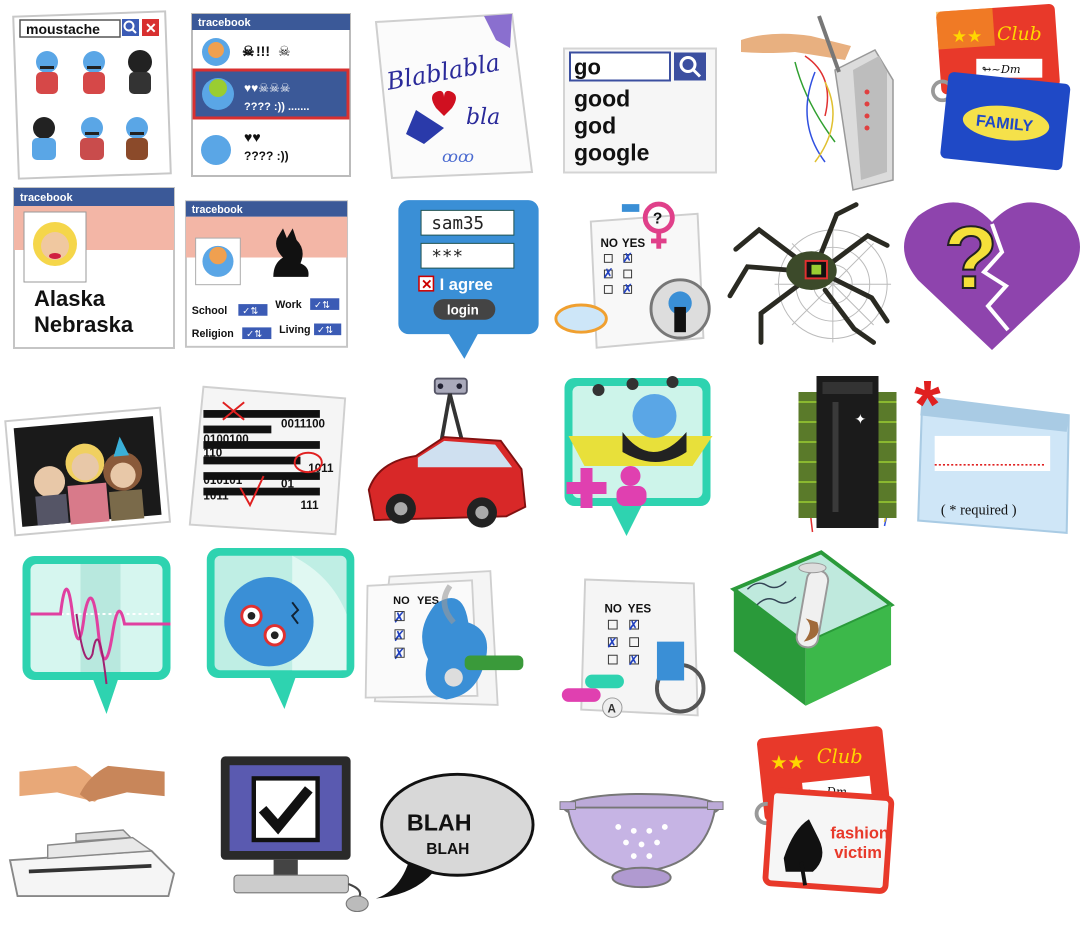  What do you see at coordinates (587, 67) in the screenshot?
I see `svg-text: go` at bounding box center [587, 67].